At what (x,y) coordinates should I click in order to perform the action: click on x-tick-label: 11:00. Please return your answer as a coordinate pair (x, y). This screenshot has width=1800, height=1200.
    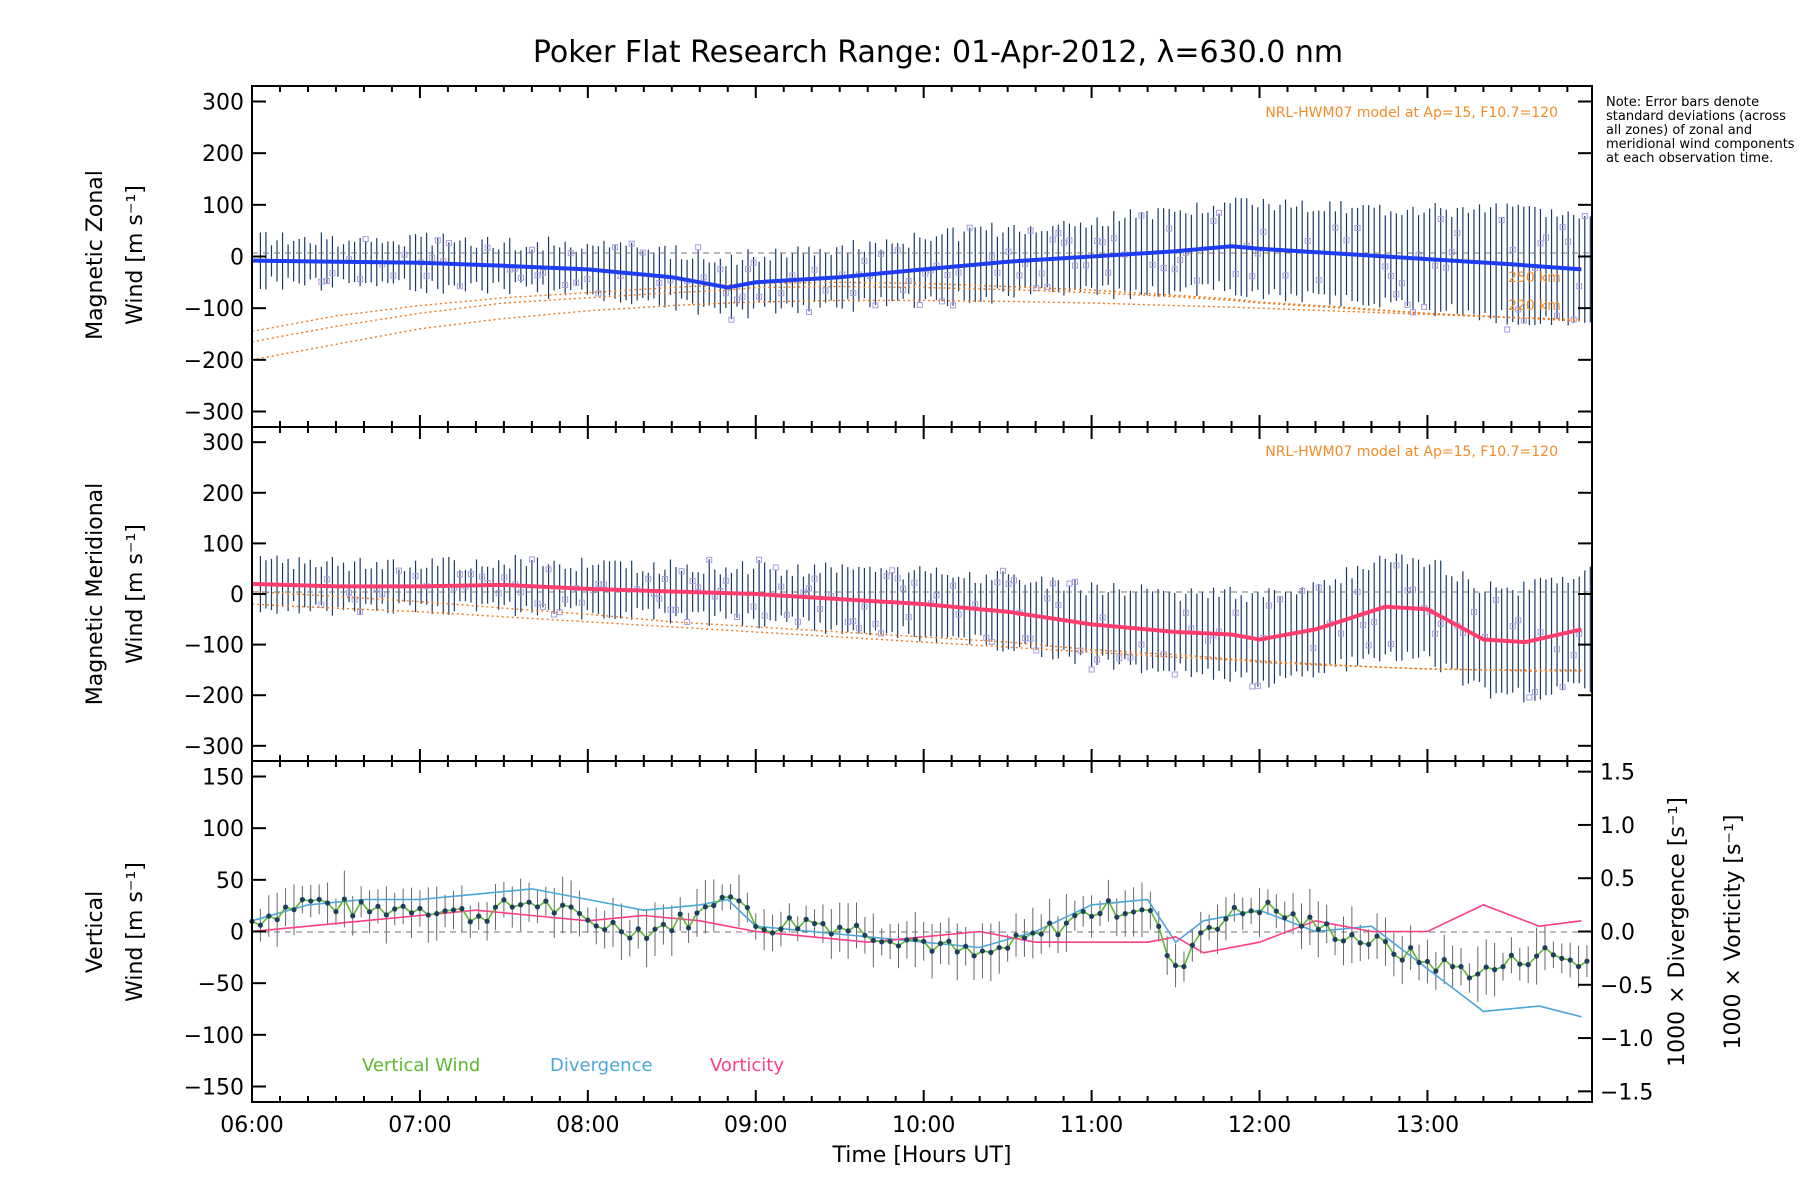
    Looking at the image, I should click on (1091, 1125).